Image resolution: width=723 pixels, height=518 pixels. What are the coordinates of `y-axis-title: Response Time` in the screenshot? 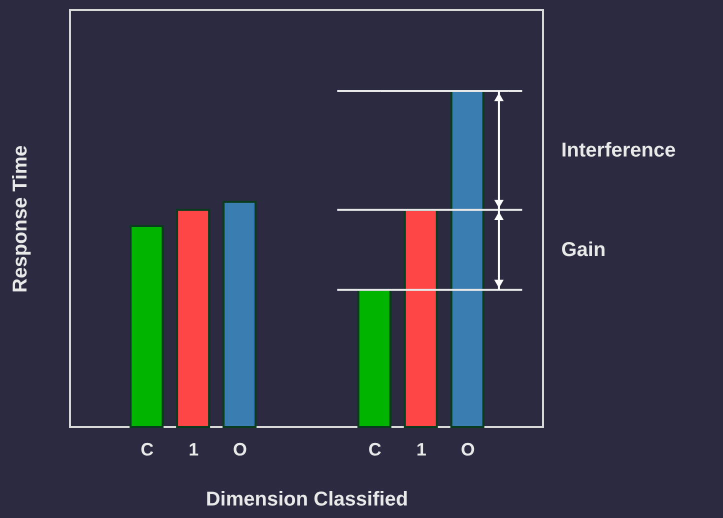 It's located at (21, 219).